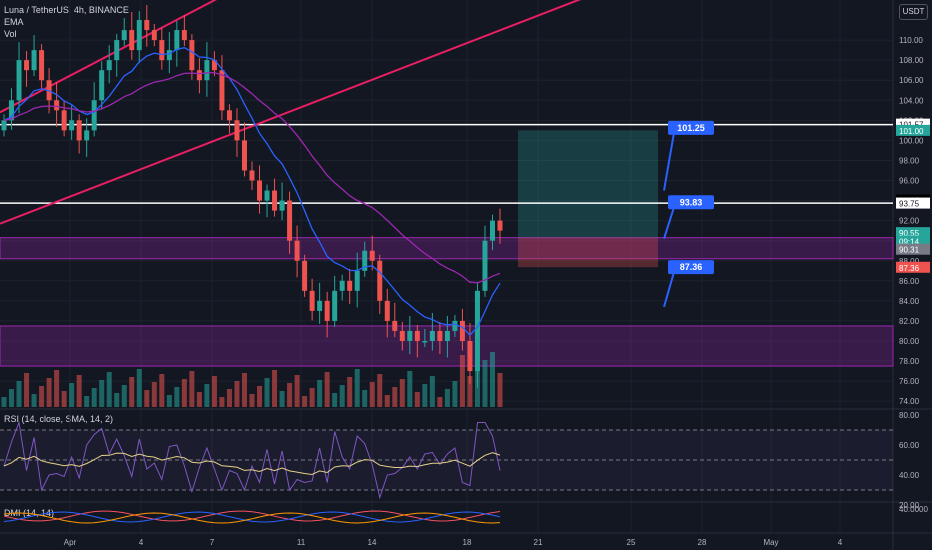 Image resolution: width=932 pixels, height=550 pixels. Describe the element at coordinates (909, 401) in the screenshot. I see `price-tick-label: 74.00` at that location.